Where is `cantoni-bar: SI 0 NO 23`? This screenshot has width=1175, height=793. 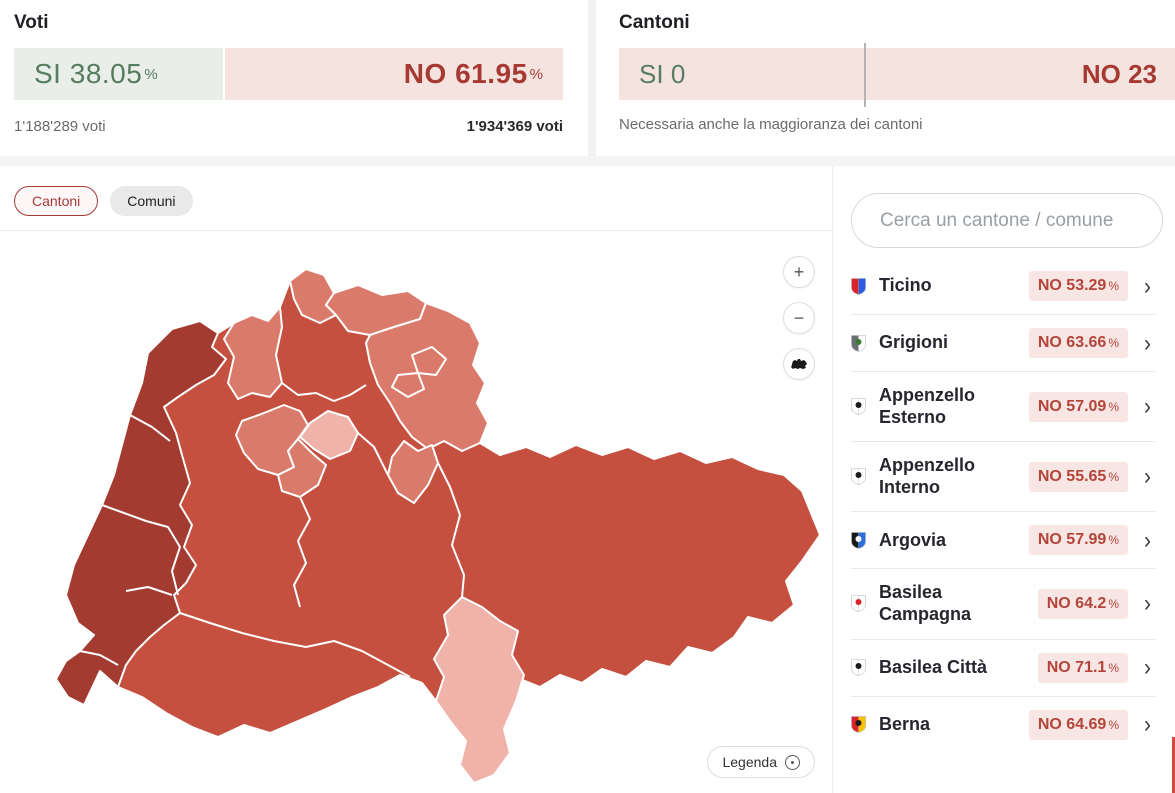 cantoni-bar: SI 0 NO 23 is located at coordinates (897, 75).